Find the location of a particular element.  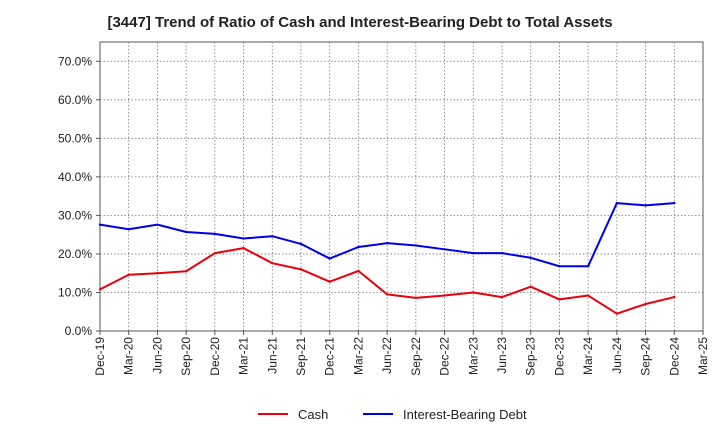

x-tick-label: Jun-21 is located at coordinates (272, 355).